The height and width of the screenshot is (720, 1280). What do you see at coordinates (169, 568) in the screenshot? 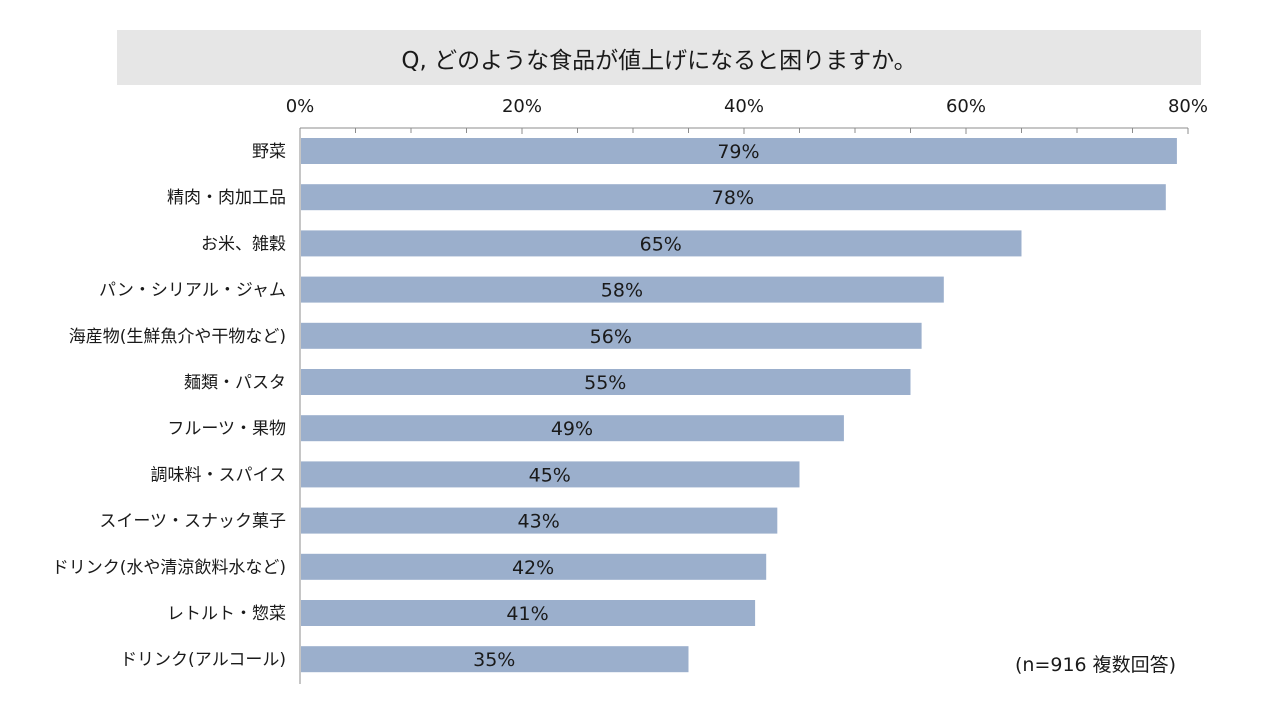
I see `category-label: ドリンク(水や清涼飲料水など)` at bounding box center [169, 568].